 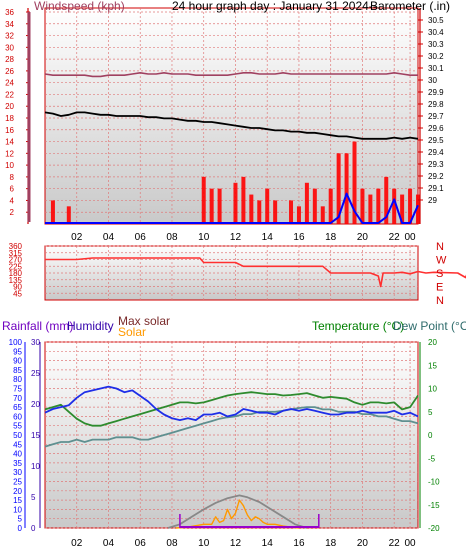 What do you see at coordinates (432, 389) in the screenshot?
I see `temperature-y-tick-label: 10` at bounding box center [432, 389].